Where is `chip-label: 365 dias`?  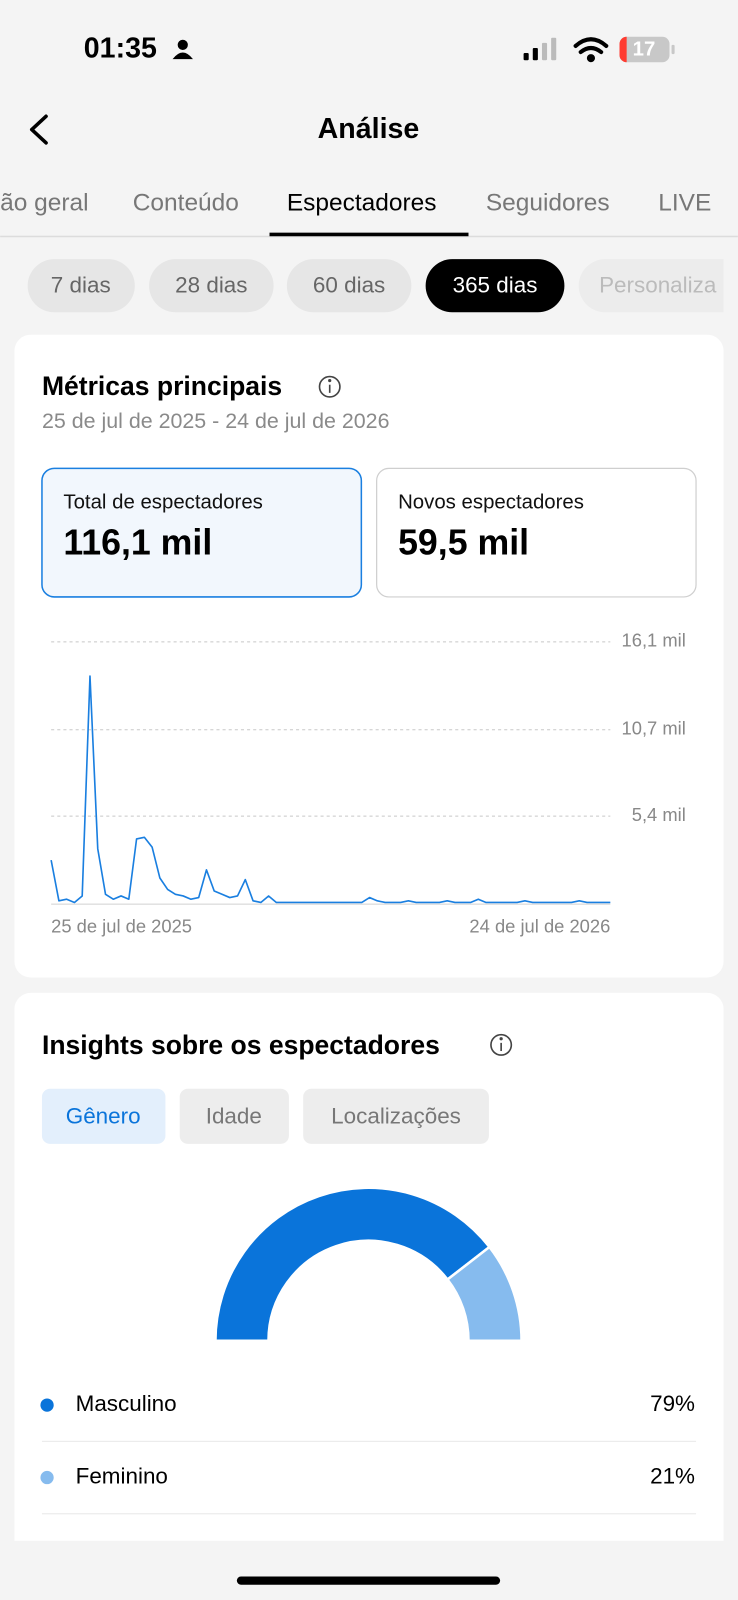
chip-label: 365 dias is located at coordinates (495, 285).